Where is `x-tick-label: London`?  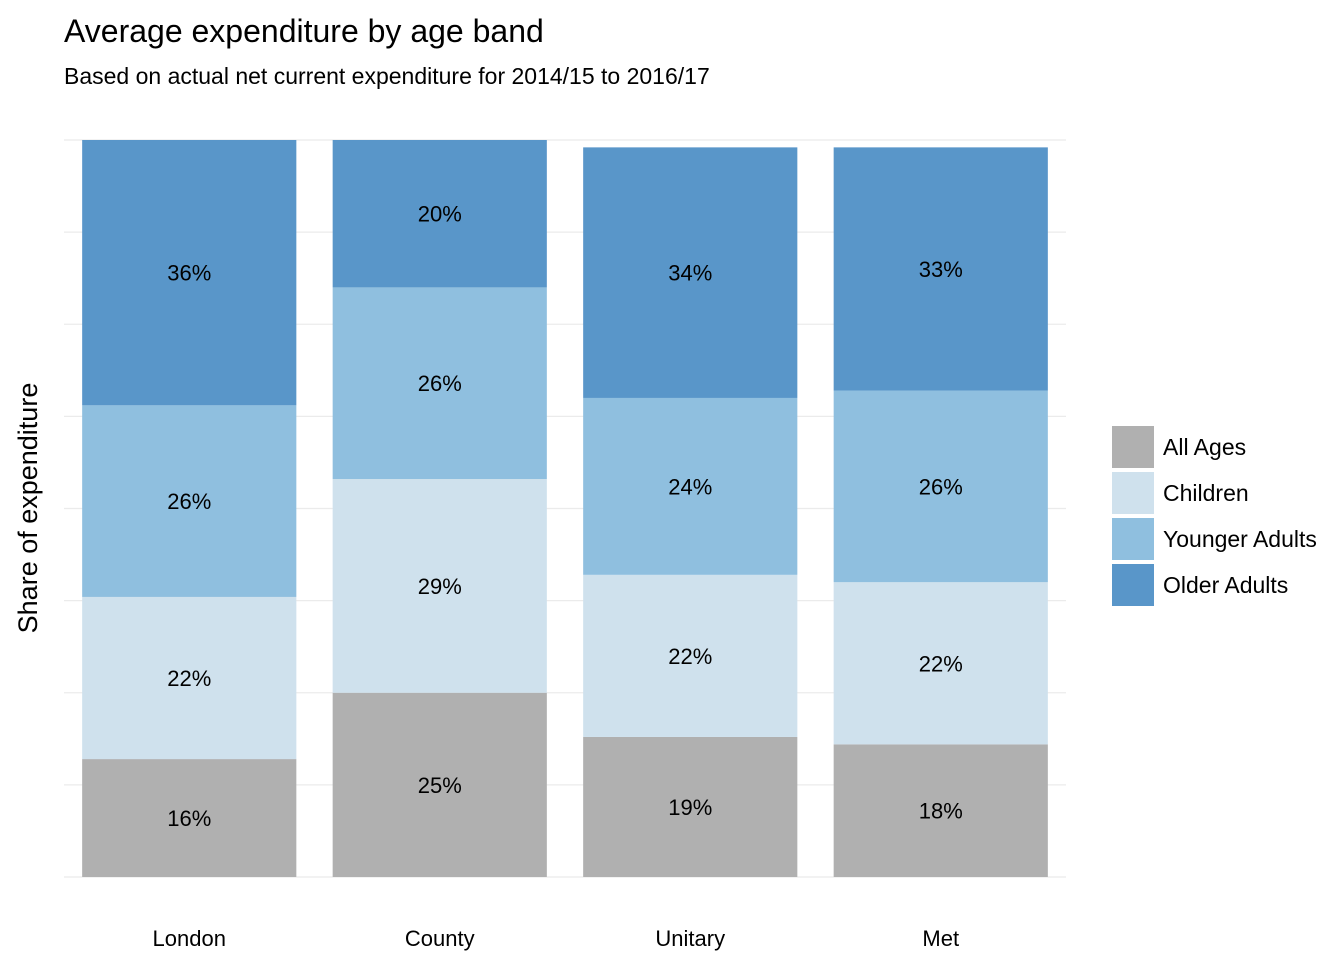
x-tick-label: London is located at coordinates (189, 938).